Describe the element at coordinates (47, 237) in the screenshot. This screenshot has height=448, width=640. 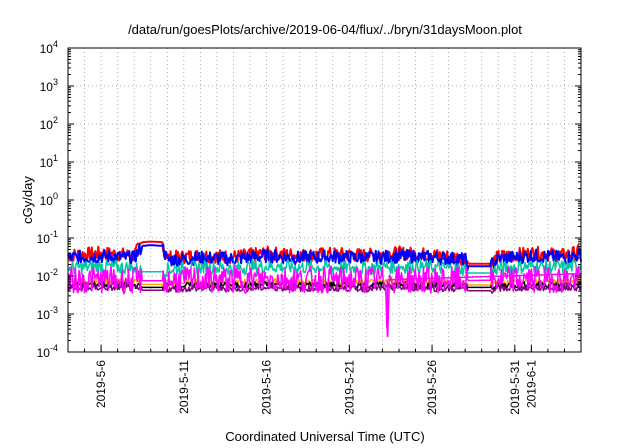
I see `y-tick-label: 10⁻¹` at that location.